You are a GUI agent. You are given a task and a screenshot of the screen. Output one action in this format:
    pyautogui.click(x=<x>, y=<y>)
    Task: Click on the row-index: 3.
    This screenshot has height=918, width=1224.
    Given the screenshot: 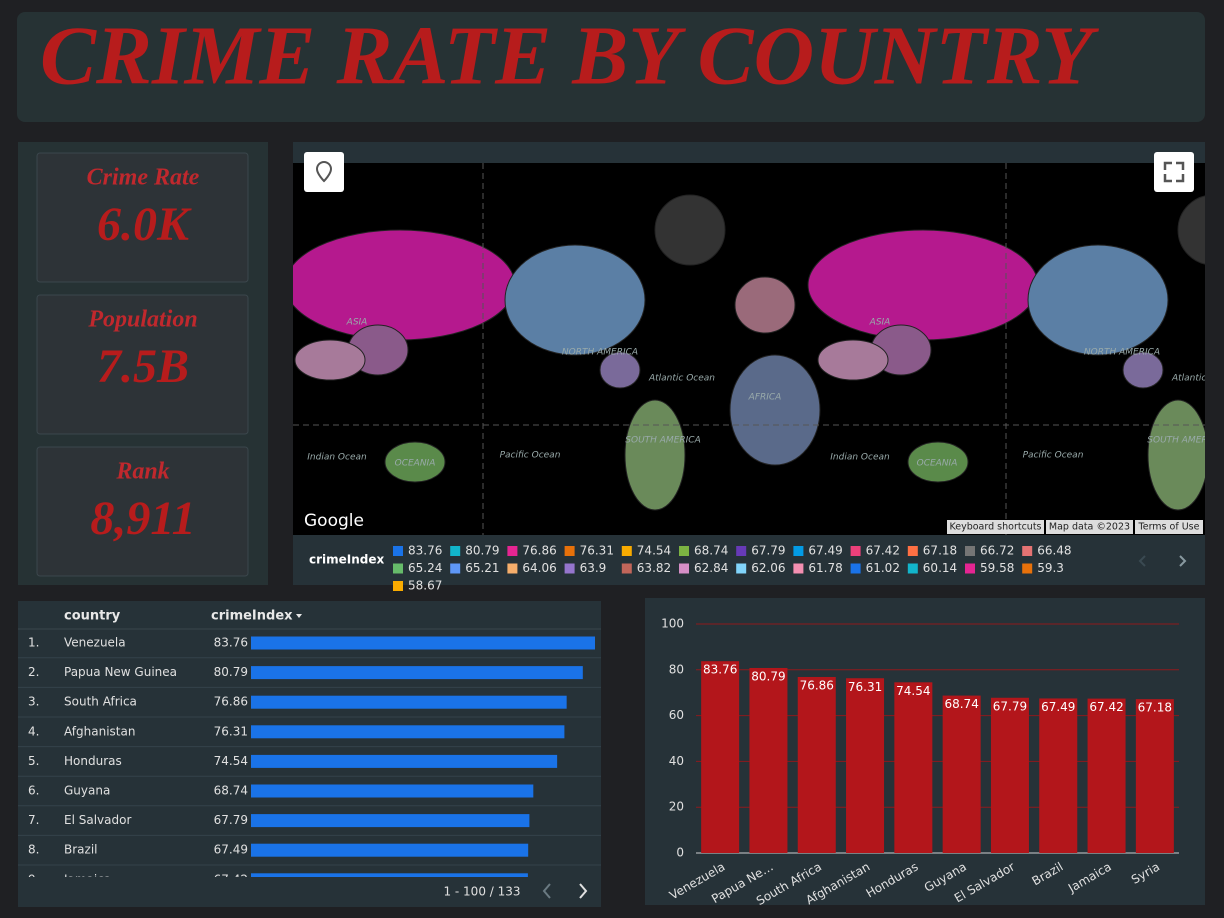 What is the action you would take?
    pyautogui.click(x=33, y=702)
    